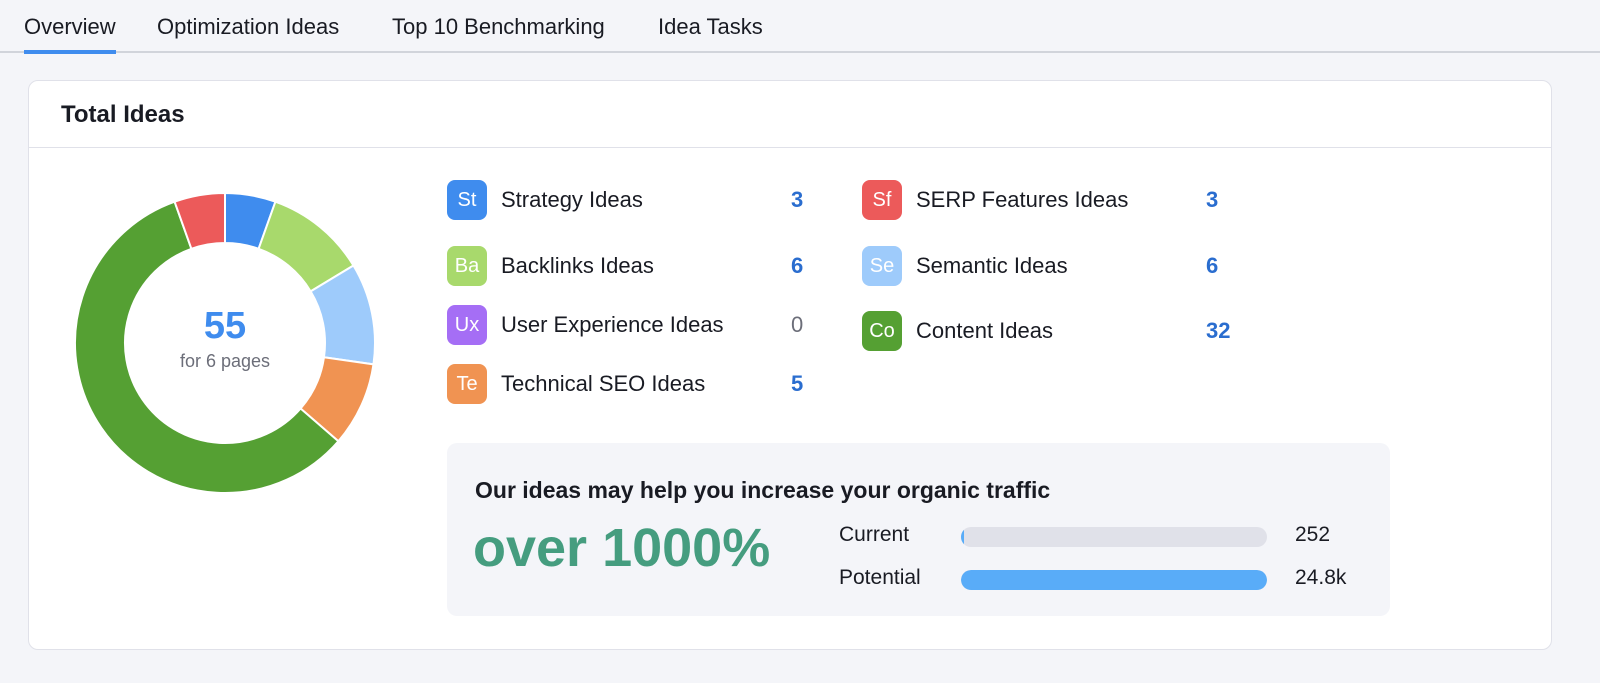 Image resolution: width=1600 pixels, height=683 pixels. I want to click on category-label: Backlinks Ideas, so click(577, 265).